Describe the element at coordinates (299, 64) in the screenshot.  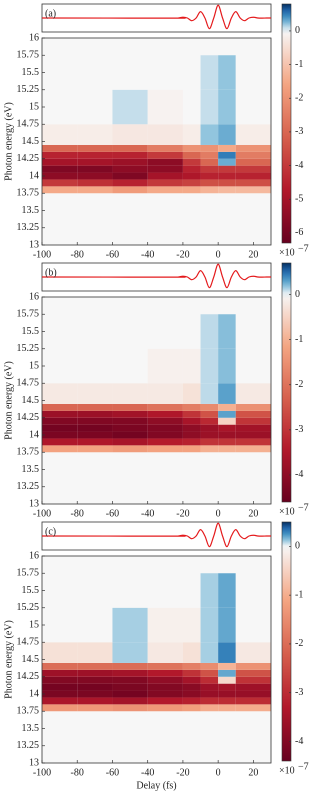
I see `colorbar-tick-label: -1` at that location.